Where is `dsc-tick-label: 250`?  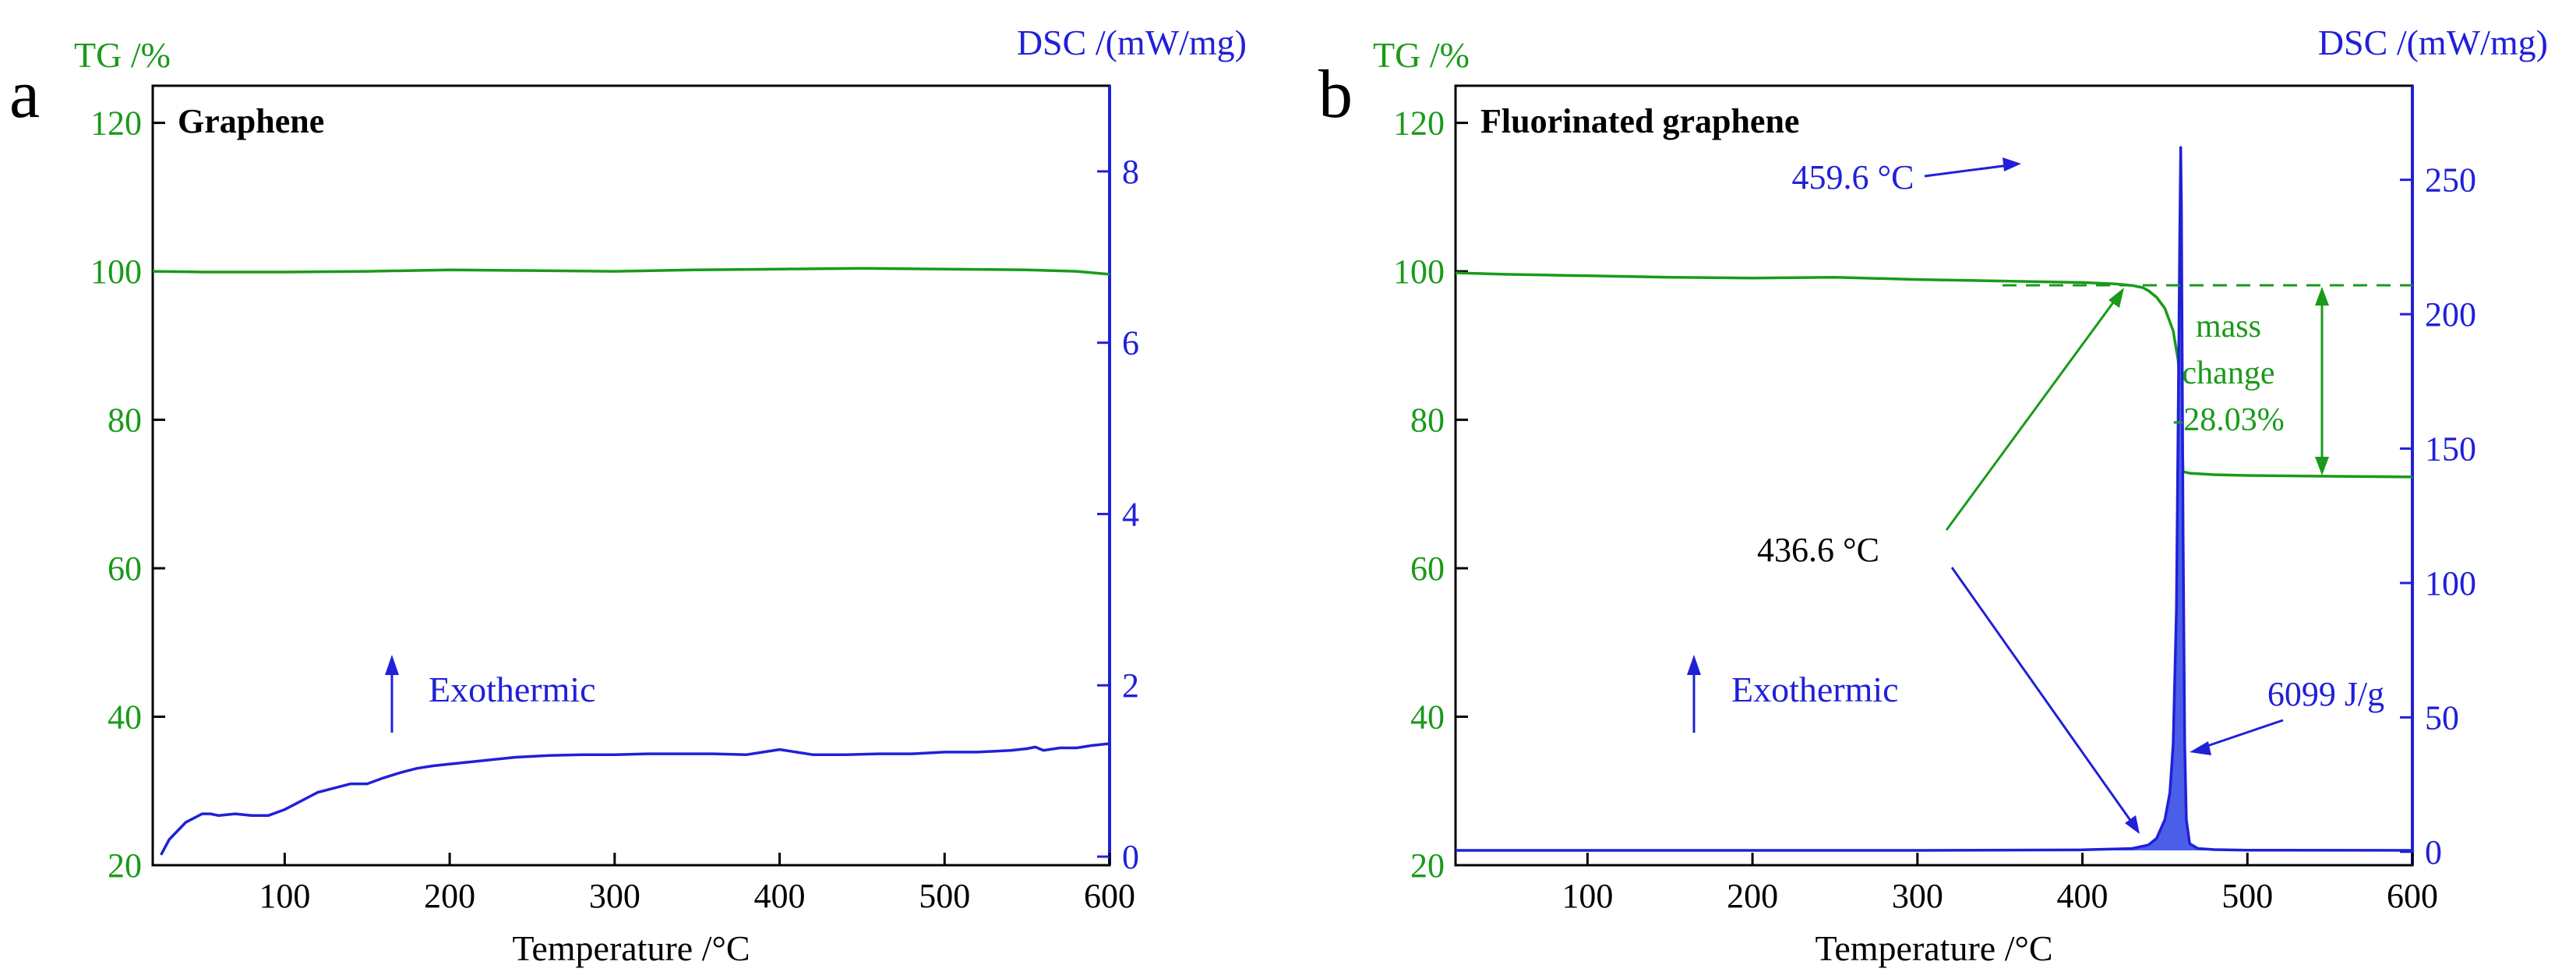
dsc-tick-label: 250 is located at coordinates (2450, 180).